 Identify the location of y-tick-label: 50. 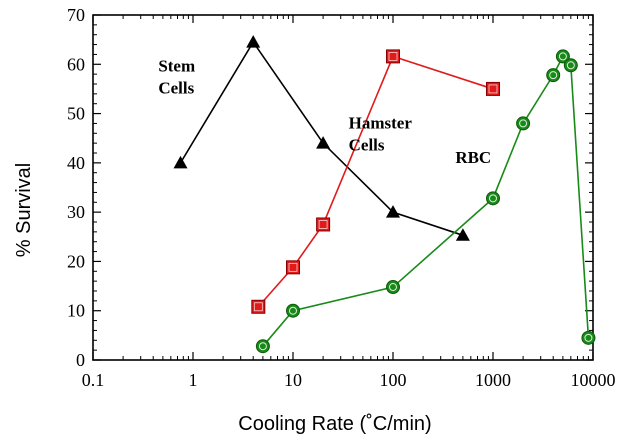
(76, 114).